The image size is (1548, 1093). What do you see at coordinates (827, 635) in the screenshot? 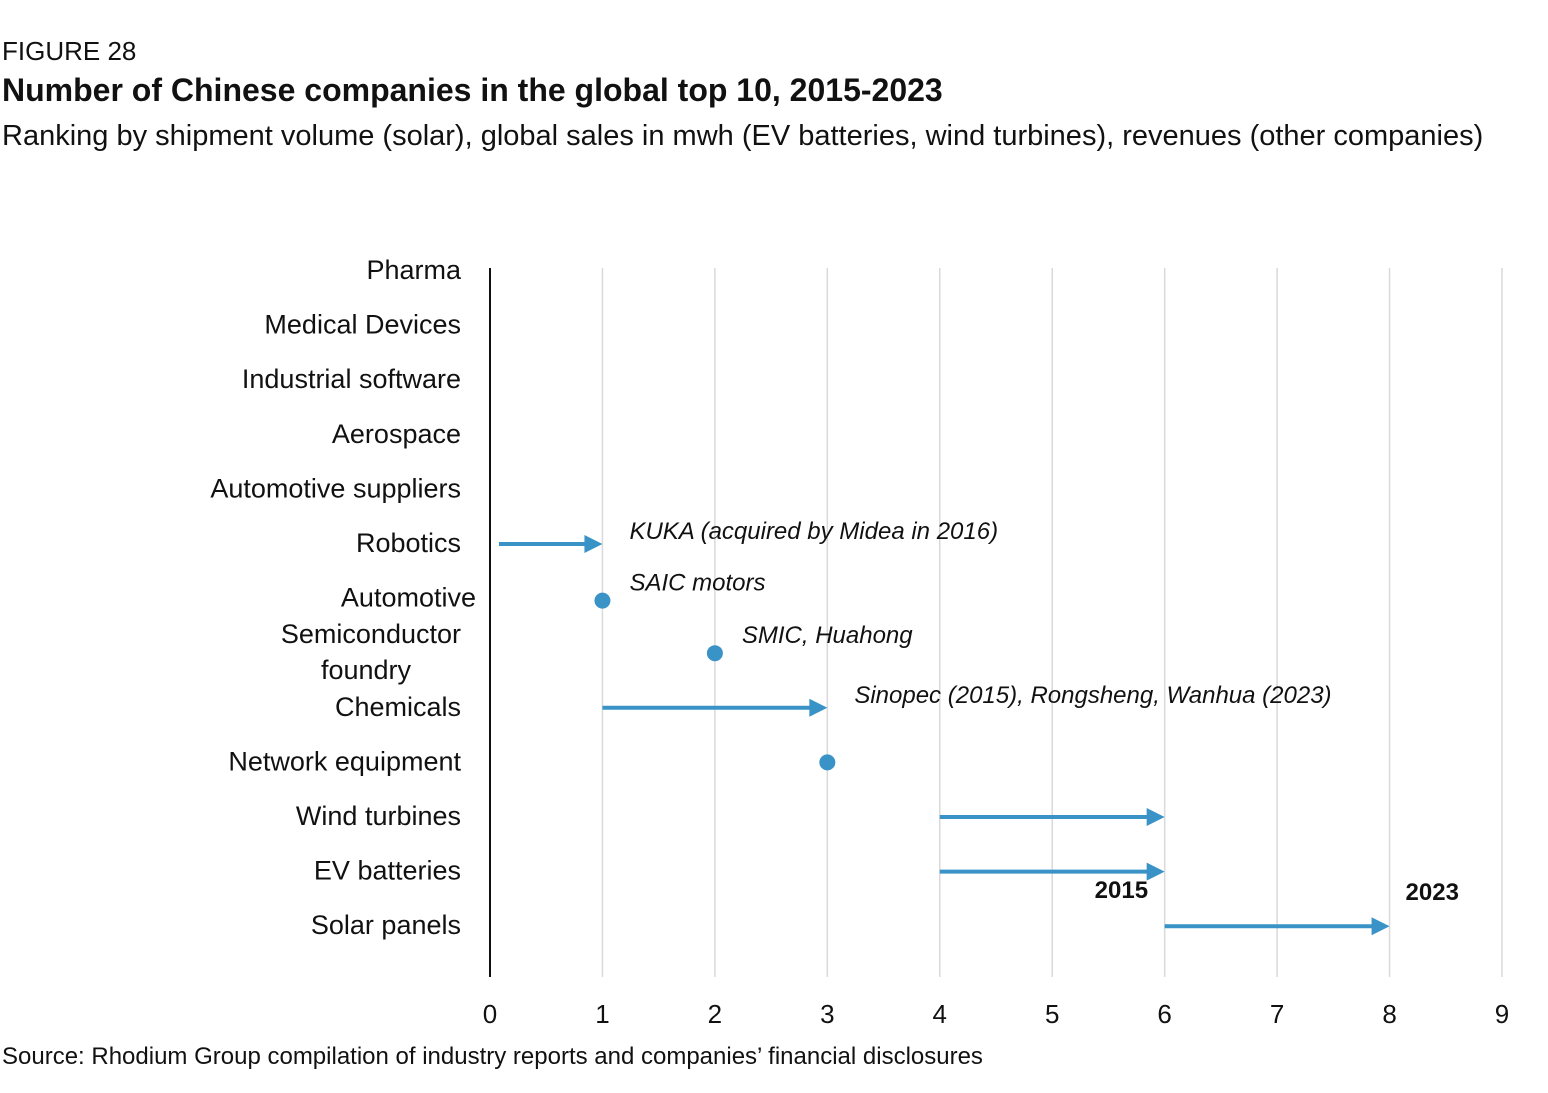
I see `annotation-label: SMIC, Huahong` at bounding box center [827, 635].